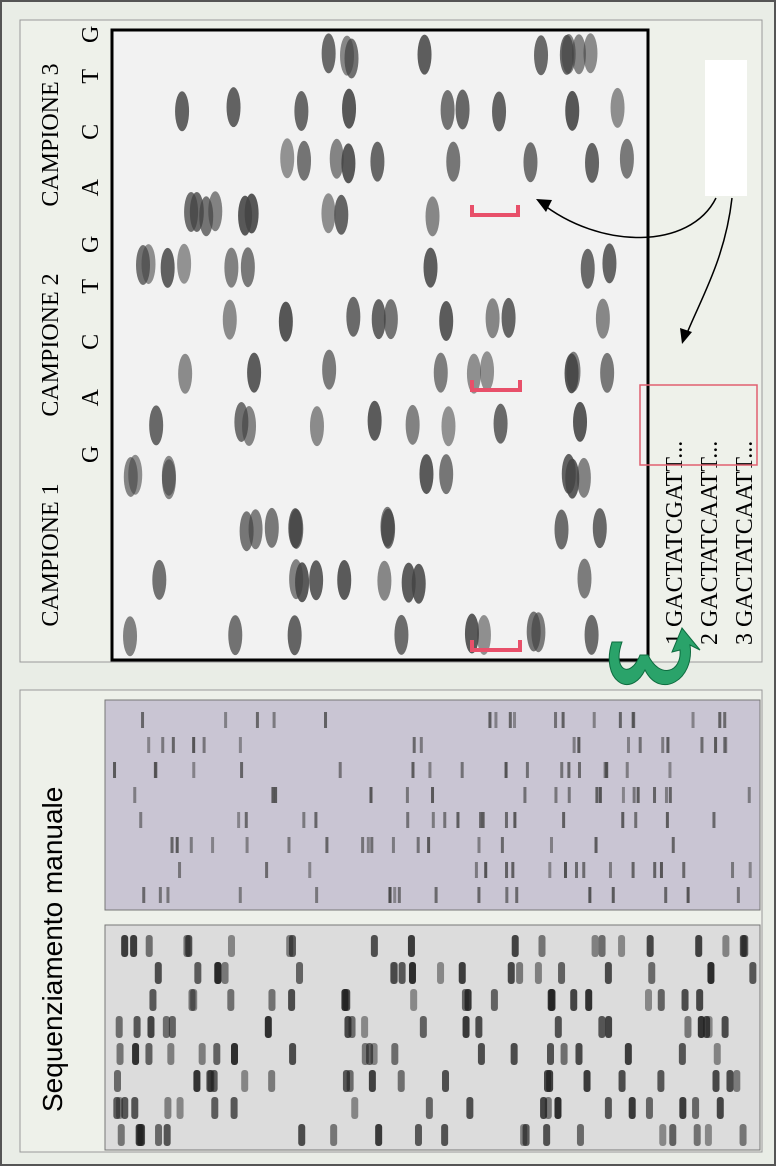 The height and width of the screenshot is (1166, 776). Describe the element at coordinates (726, 128) in the screenshot. I see `callout-box` at that location.